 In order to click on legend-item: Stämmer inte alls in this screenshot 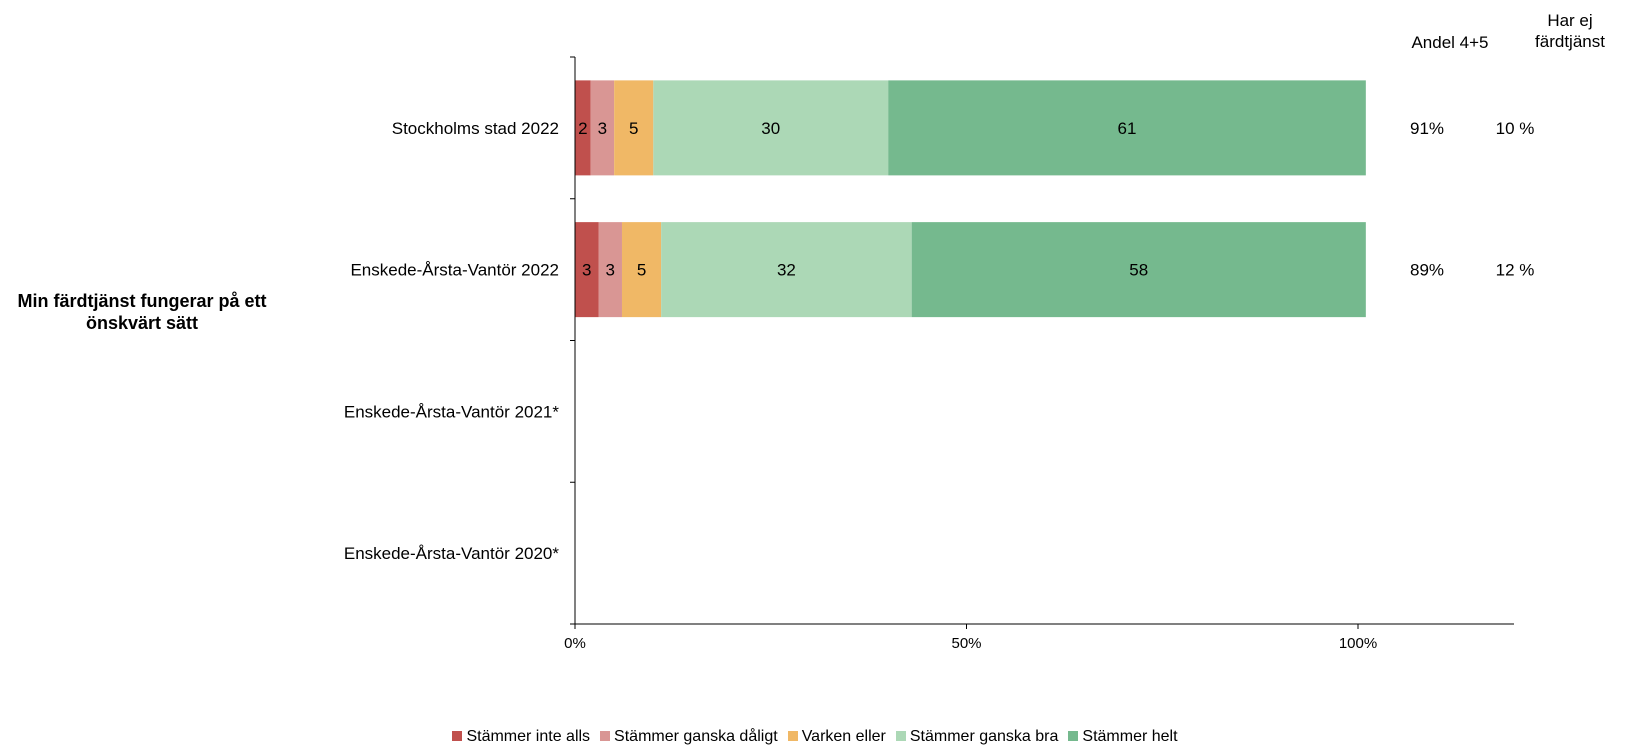, I will do `click(521, 737)`.